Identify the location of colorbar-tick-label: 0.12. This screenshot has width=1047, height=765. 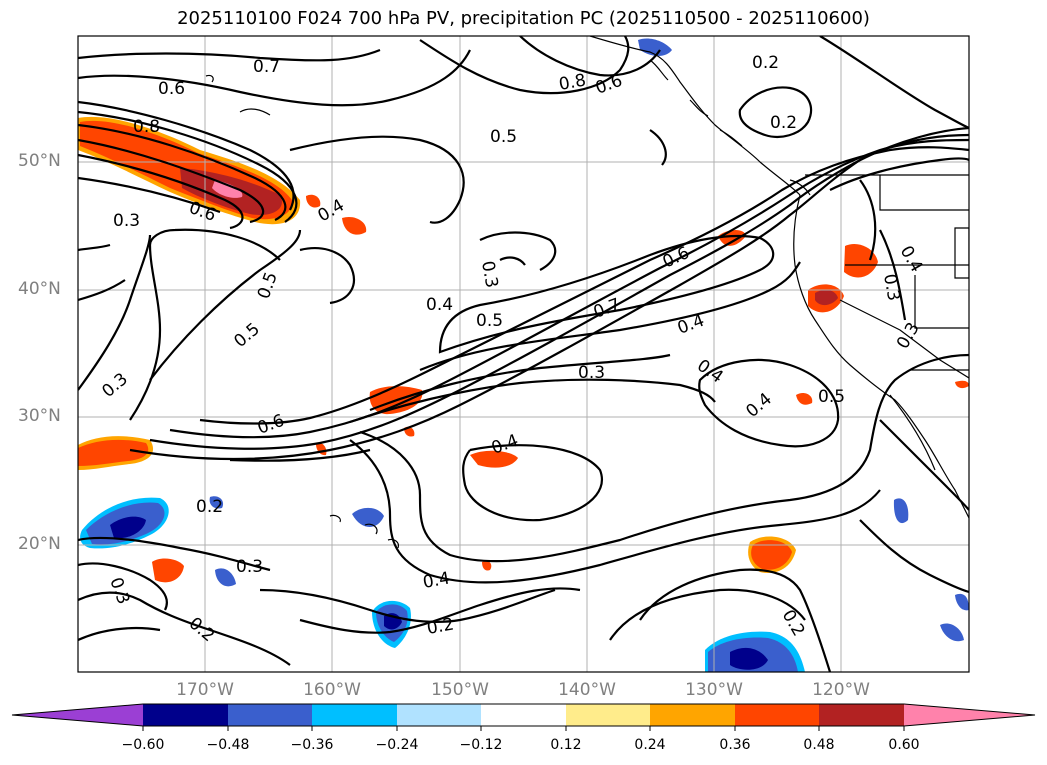
(566, 745).